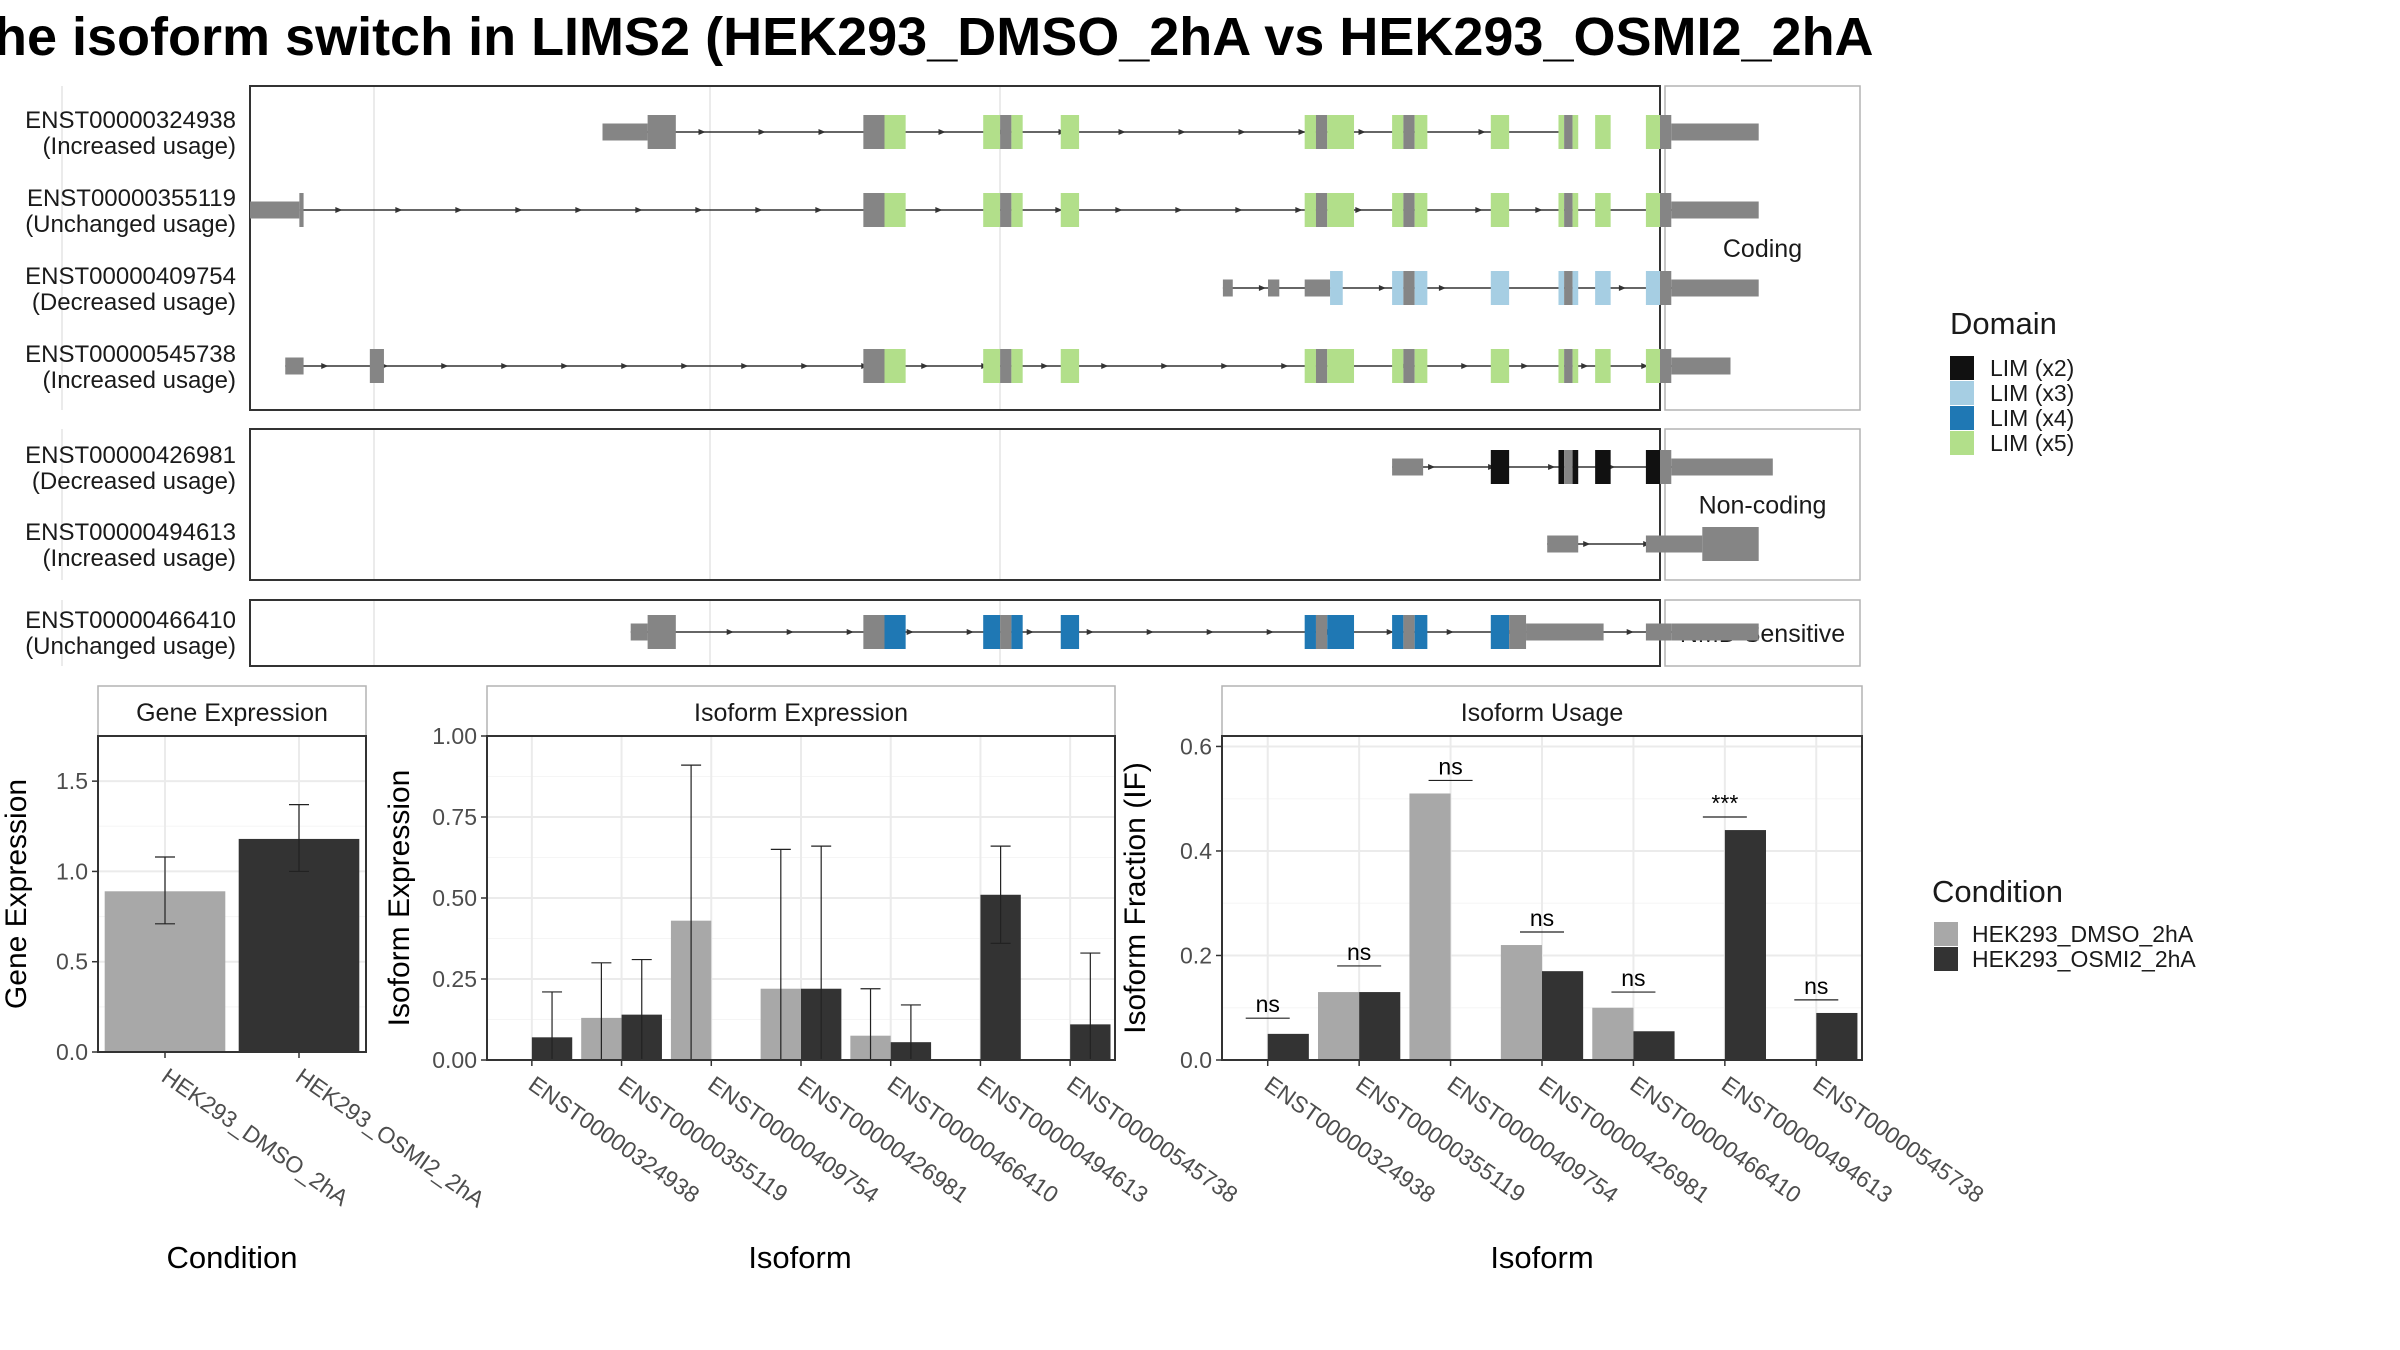 Image resolution: width=2400 pixels, height=1350 pixels. Describe the element at coordinates (1533, 1139) in the screenshot. I see `x-tick-label: ENST00000409754` at that location.